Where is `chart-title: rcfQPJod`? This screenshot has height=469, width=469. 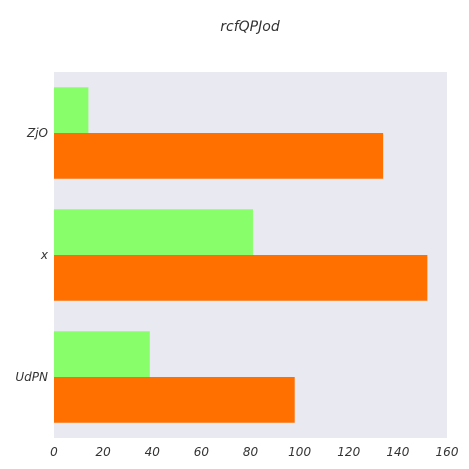 chart-title: rcfQPJod is located at coordinates (250, 27).